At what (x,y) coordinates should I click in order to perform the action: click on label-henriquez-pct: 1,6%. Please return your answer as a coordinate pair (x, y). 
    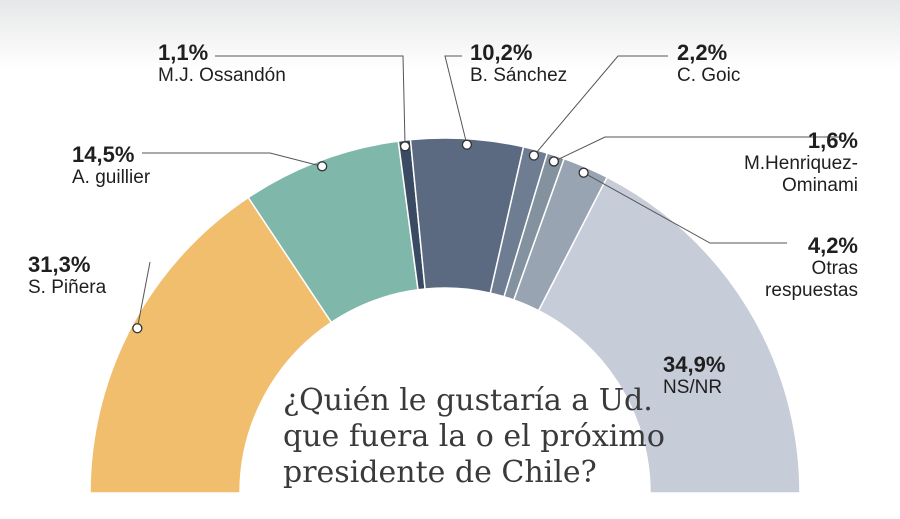
    Looking at the image, I should click on (832, 140).